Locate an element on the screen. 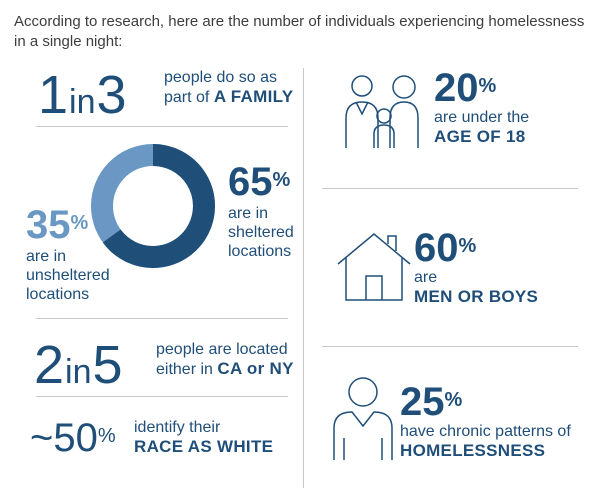  sheltered-line3: locations is located at coordinates (260, 251).